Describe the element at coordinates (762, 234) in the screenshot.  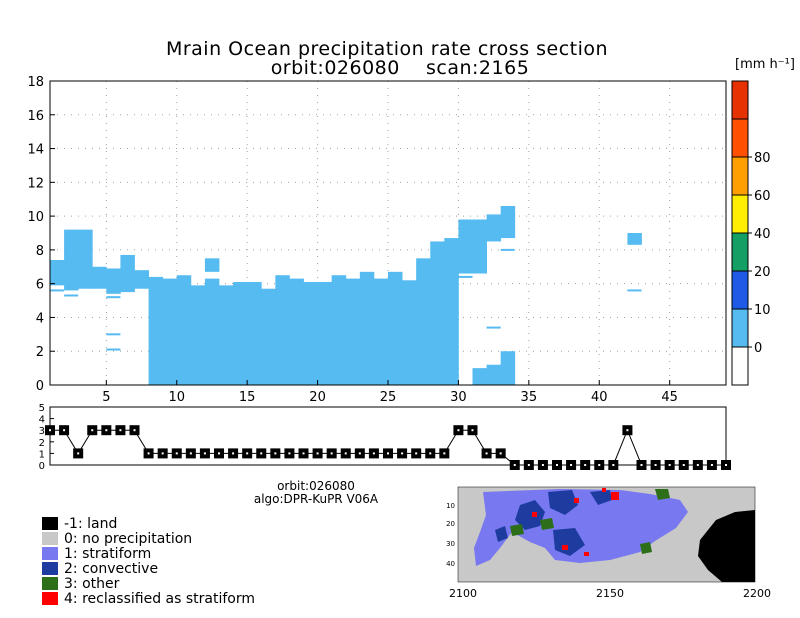
I see `colorbar-label: 40` at that location.